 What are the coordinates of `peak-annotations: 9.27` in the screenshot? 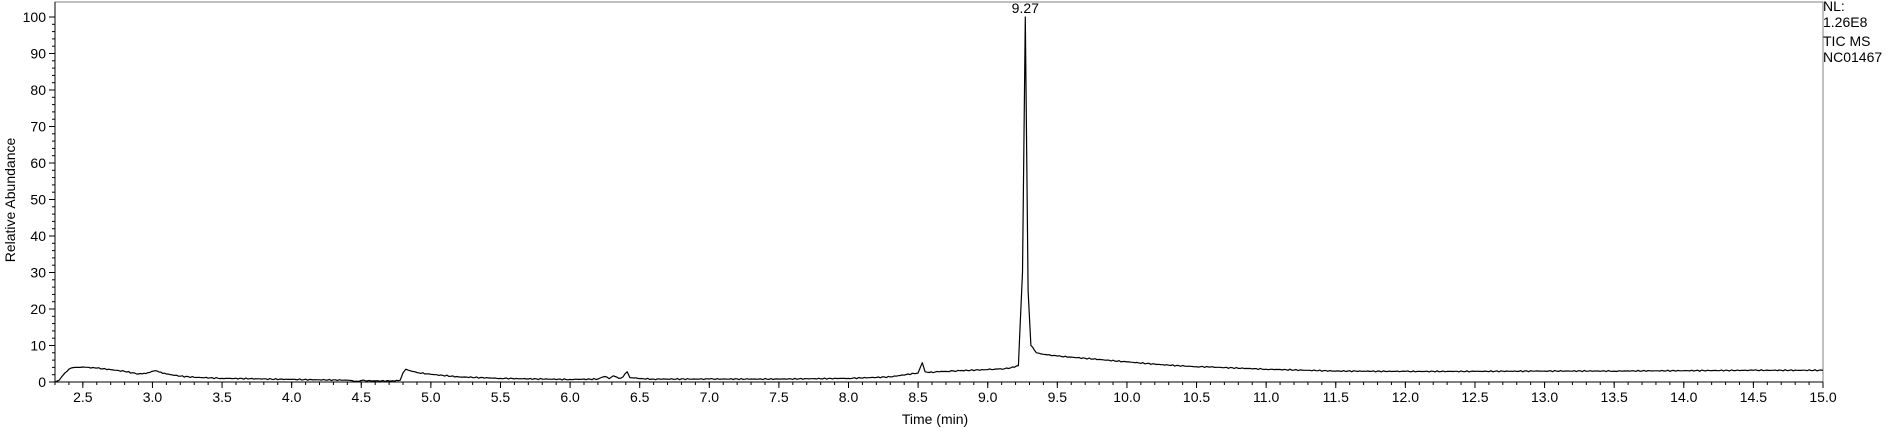 It's located at (1025, 8).